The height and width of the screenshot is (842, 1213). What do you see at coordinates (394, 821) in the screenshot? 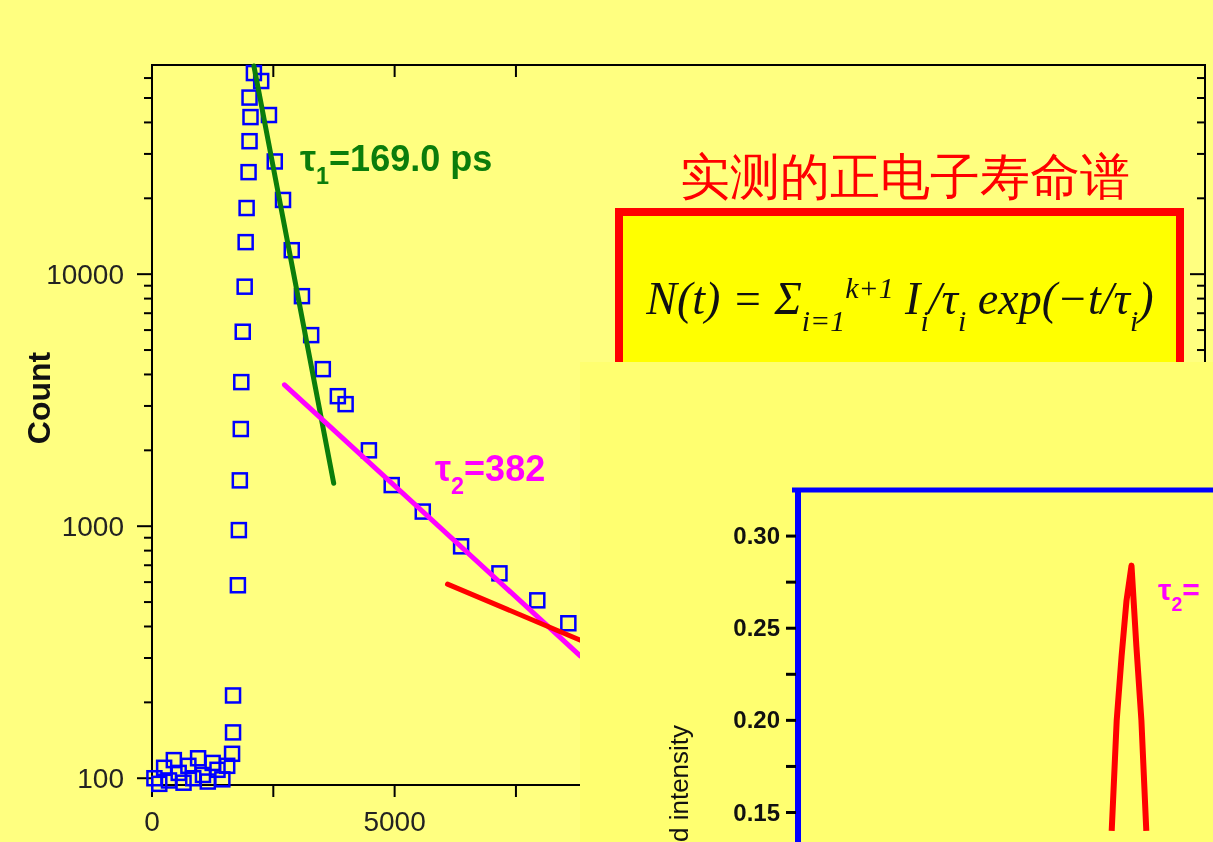
I see `x-tick-label: 5000` at bounding box center [394, 821].